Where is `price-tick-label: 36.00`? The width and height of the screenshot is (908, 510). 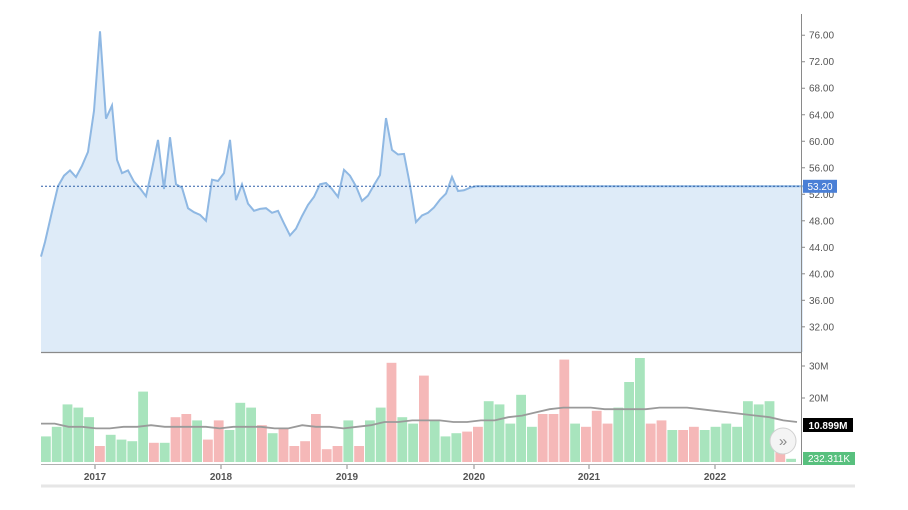 price-tick-label: 36.00 is located at coordinates (821, 301).